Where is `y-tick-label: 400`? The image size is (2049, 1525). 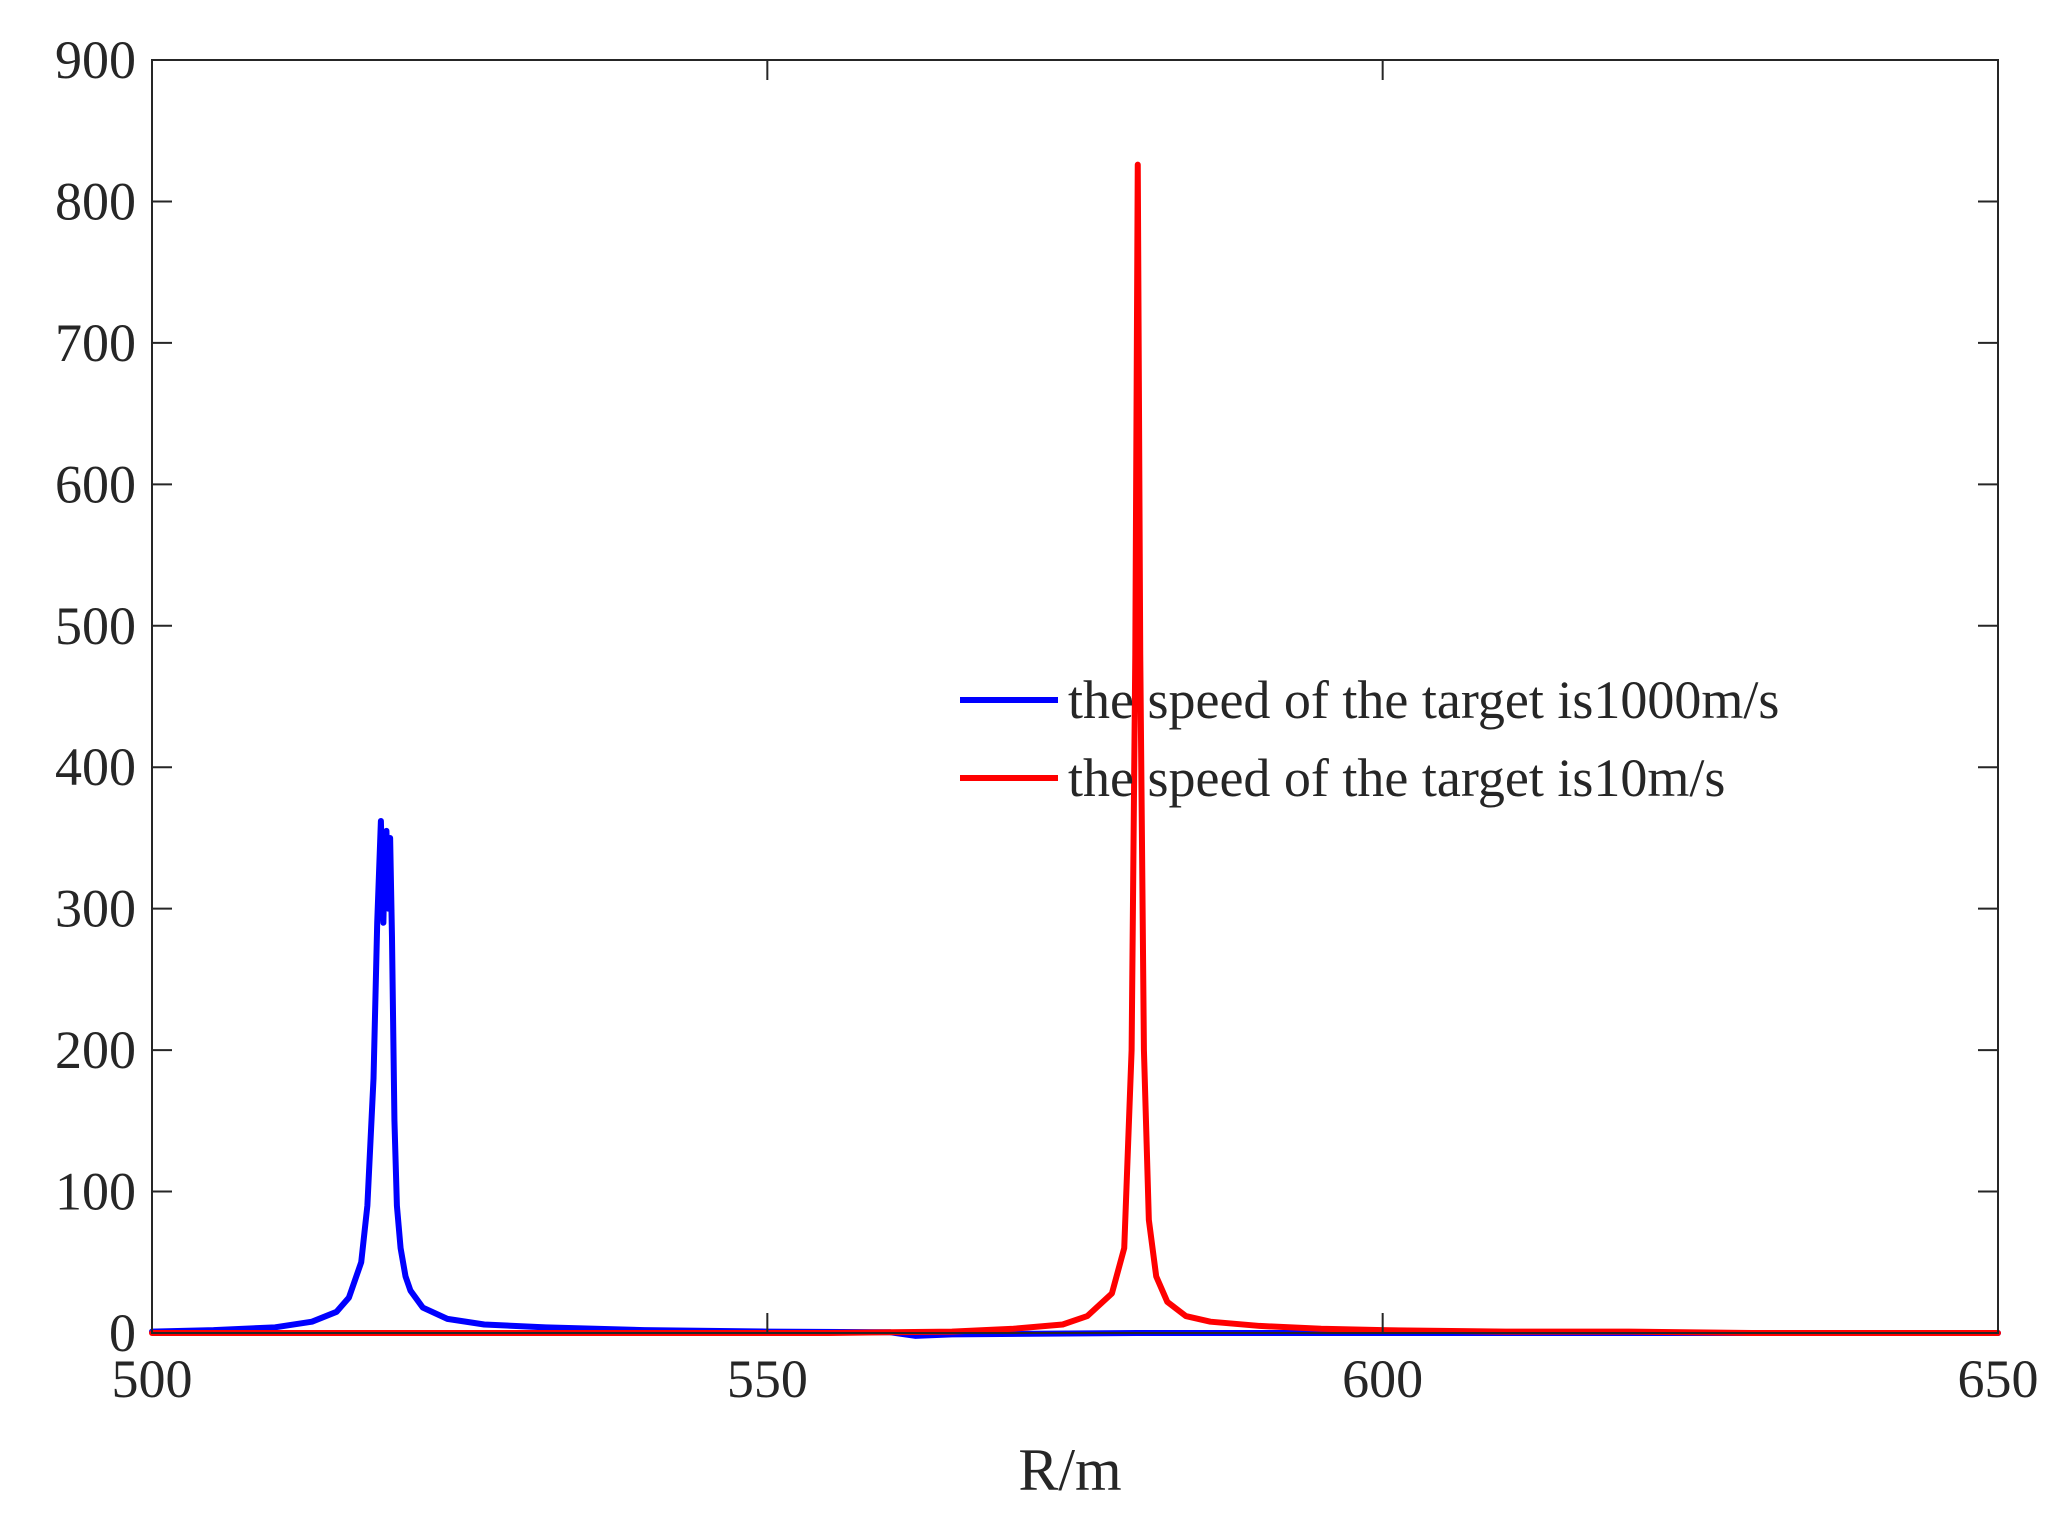
y-tick-label: 400 is located at coordinates (95, 767).